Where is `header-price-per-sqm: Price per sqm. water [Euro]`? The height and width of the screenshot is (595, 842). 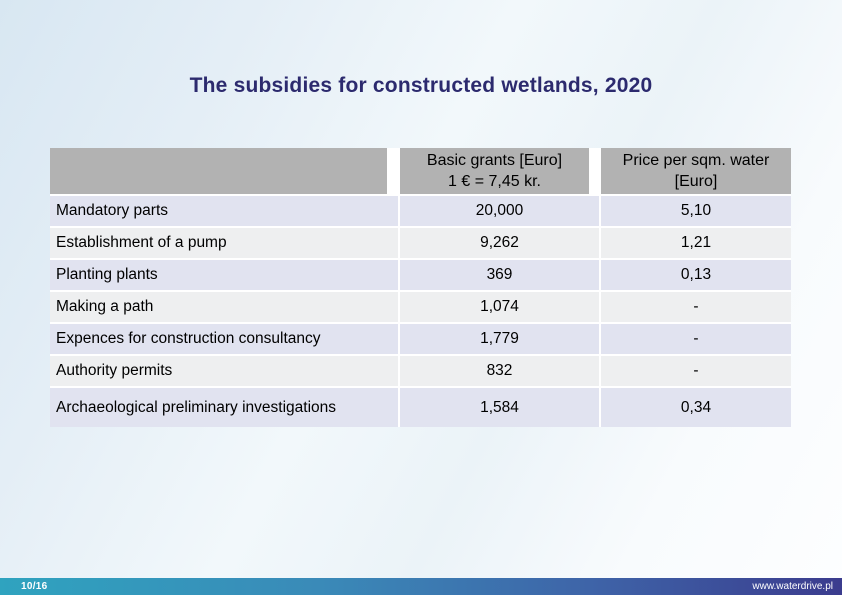
header-price-per-sqm: Price per sqm. water [Euro] is located at coordinates (696, 172).